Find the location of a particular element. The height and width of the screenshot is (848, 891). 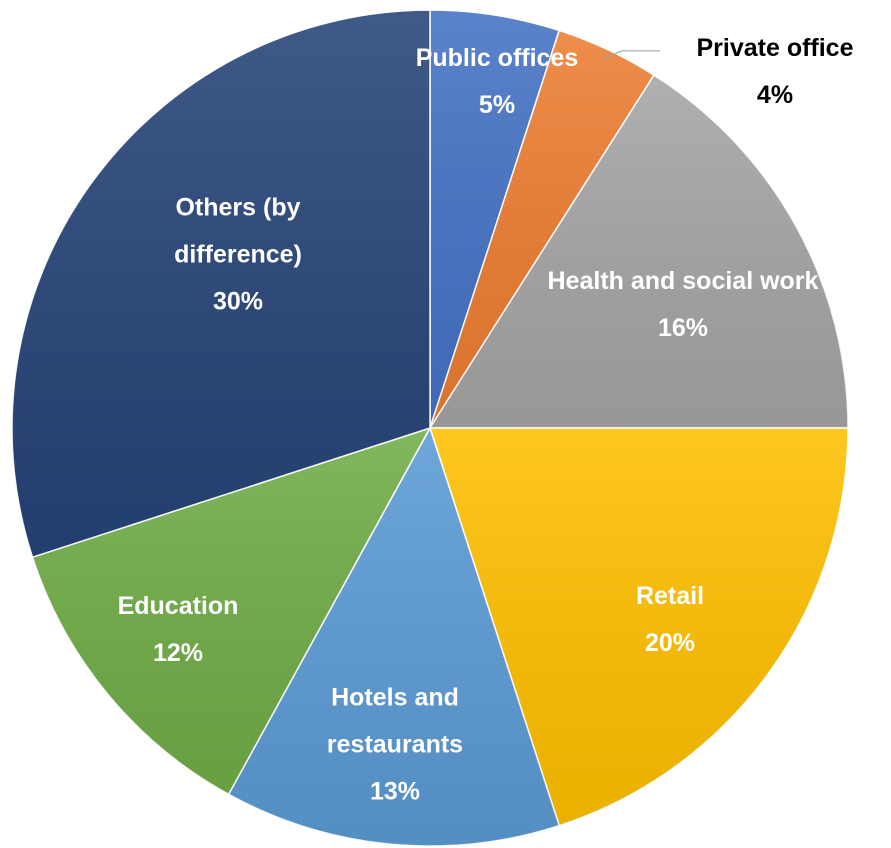

slice-percent: 16% is located at coordinates (683, 328).